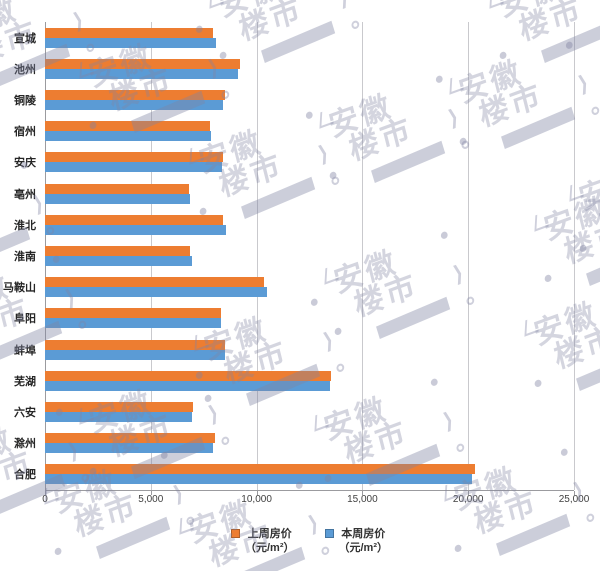  What do you see at coordinates (362, 499) in the screenshot?
I see `x-tick-label: 15,000` at bounding box center [362, 499].